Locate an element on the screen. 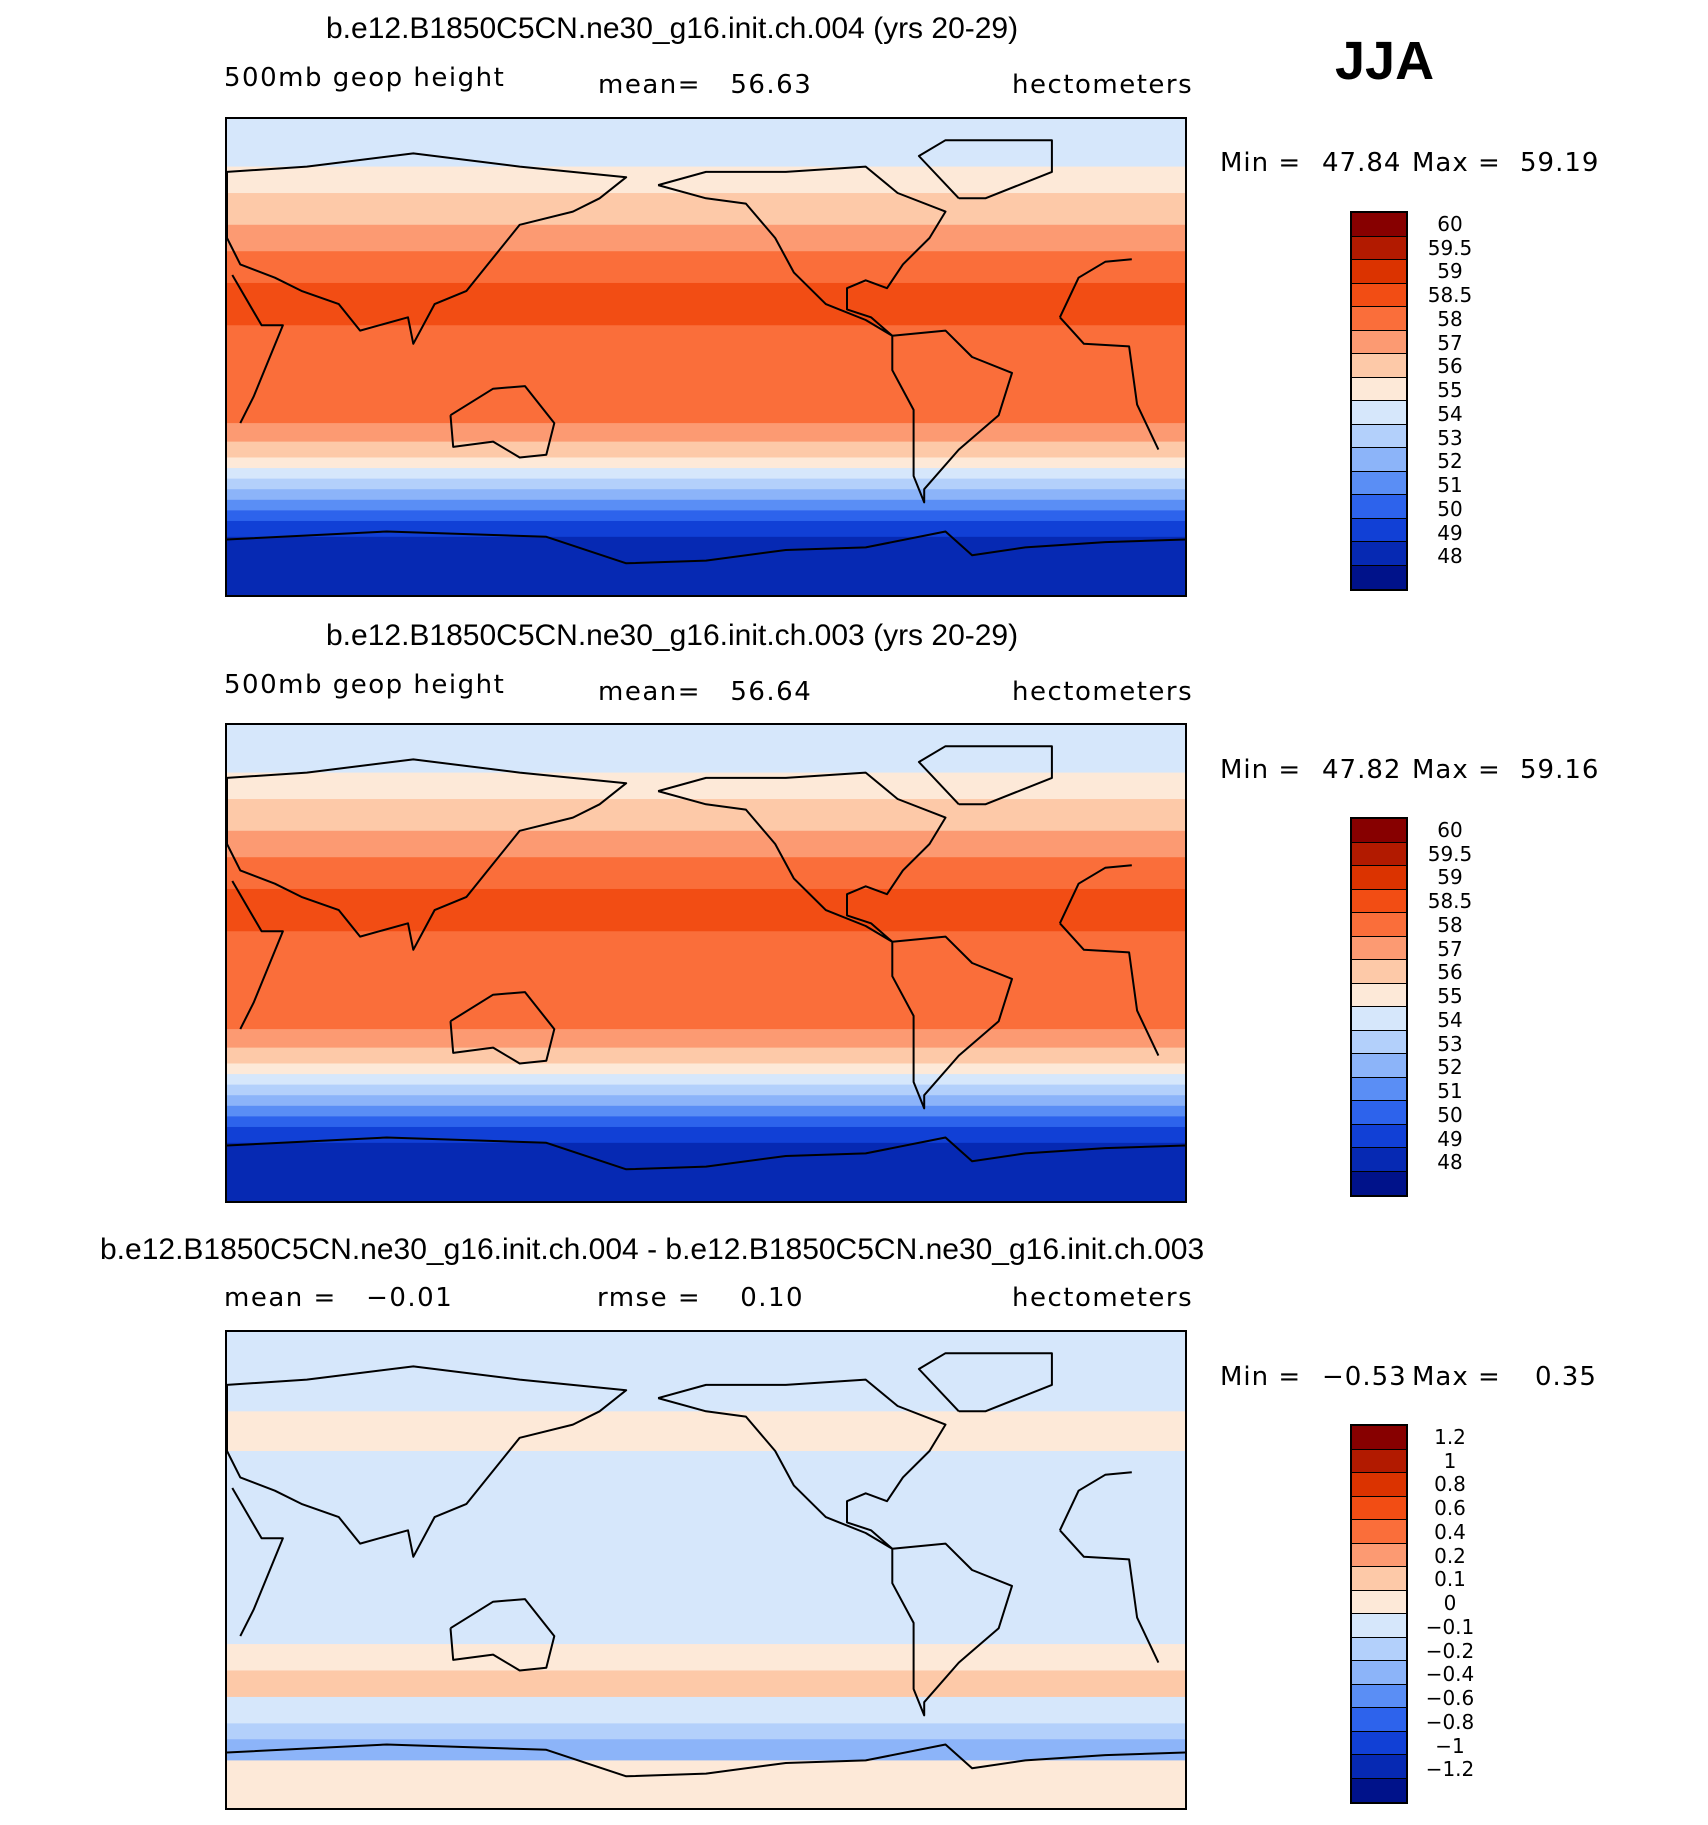 The height and width of the screenshot is (1825, 1708). colorbar-label: 0.1 is located at coordinates (1450, 1579).